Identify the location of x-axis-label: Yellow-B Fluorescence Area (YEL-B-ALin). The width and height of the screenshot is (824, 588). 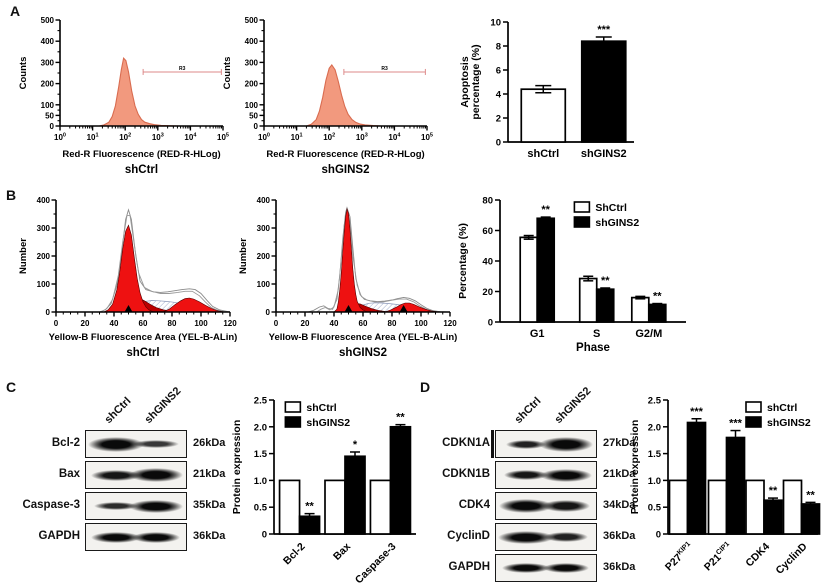
(143, 337).